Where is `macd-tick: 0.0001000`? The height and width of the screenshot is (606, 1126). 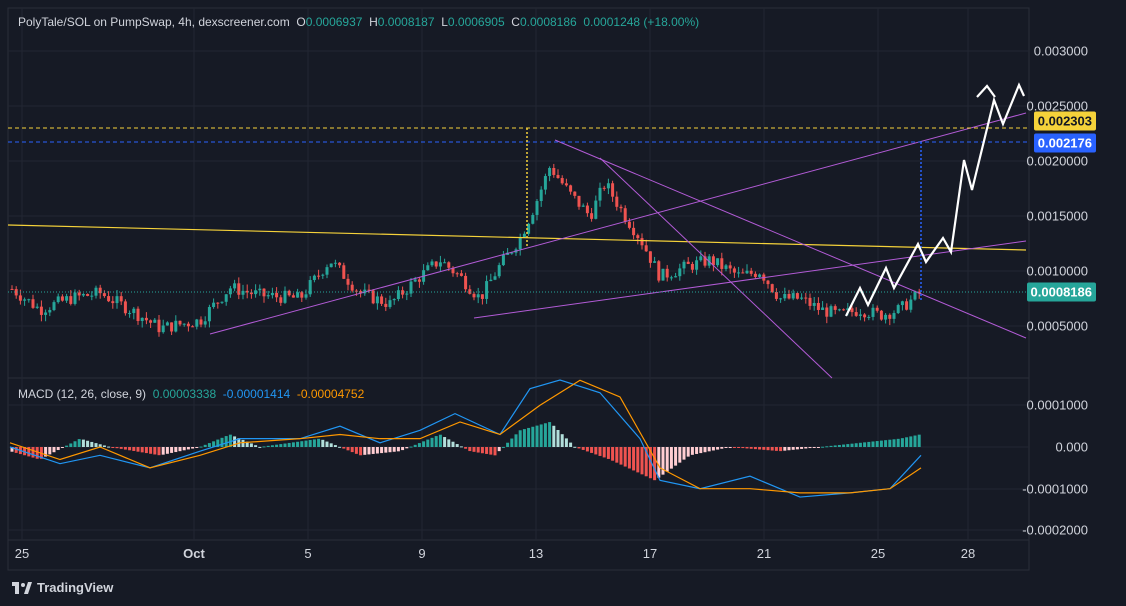 macd-tick: 0.0001000 is located at coordinates (1057, 405).